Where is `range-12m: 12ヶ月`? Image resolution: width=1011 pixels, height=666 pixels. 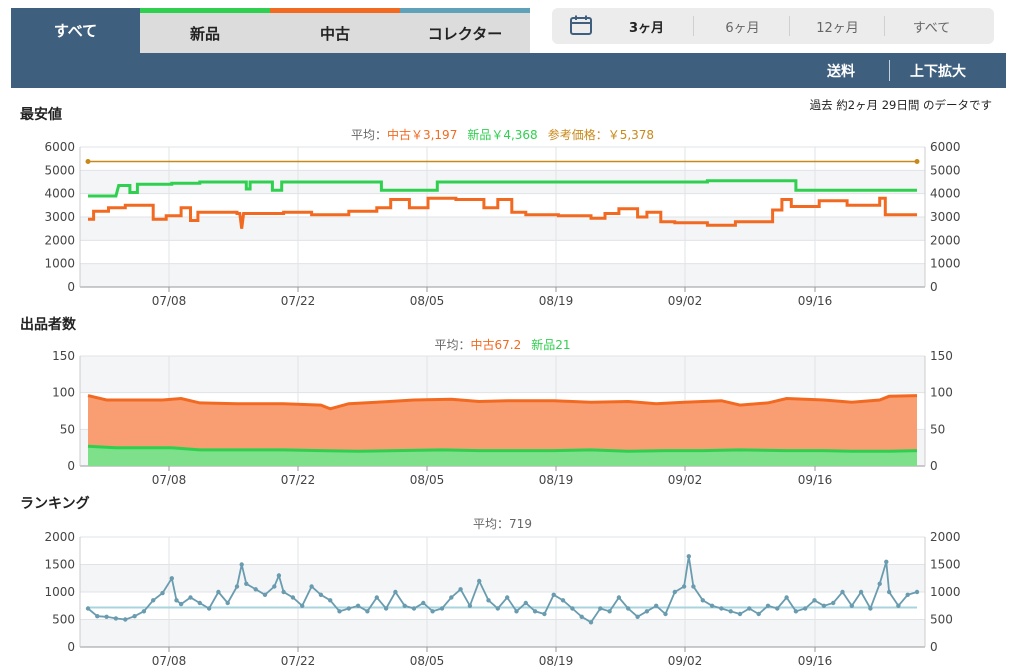 range-12m: 12ヶ月 is located at coordinates (837, 28).